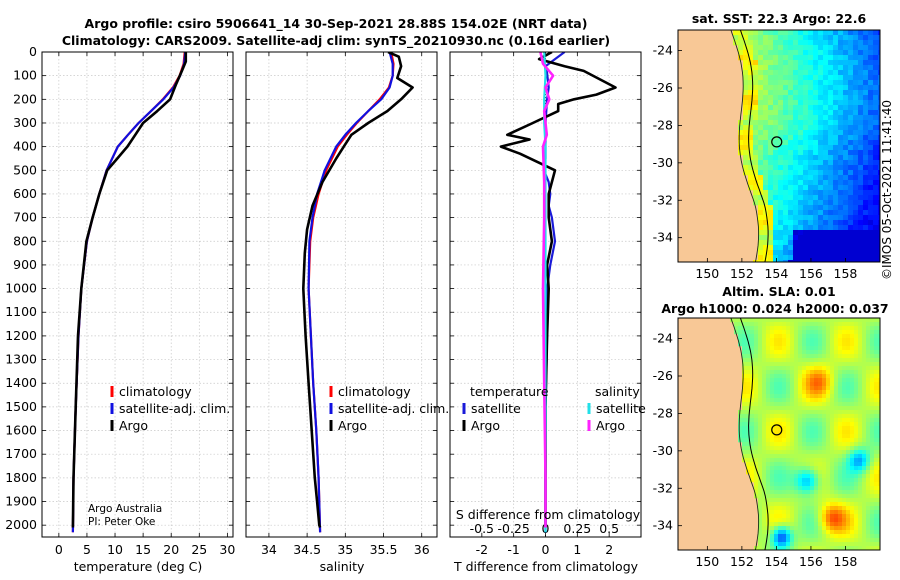 The image size is (900, 580). What do you see at coordinates (21, 311) in the screenshot?
I see `y-tick-label: 1100` at bounding box center [21, 311].